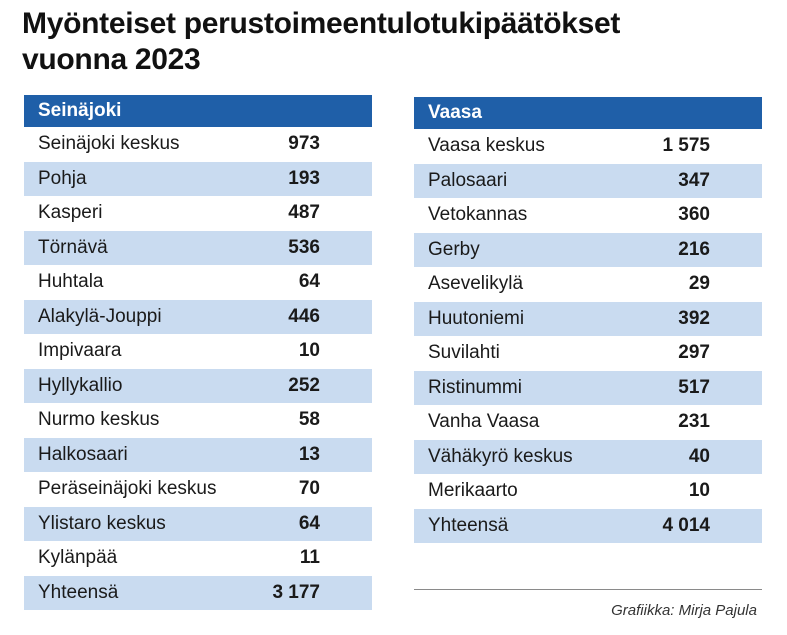 Image resolution: width=787 pixels, height=635 pixels. What do you see at coordinates (296, 592) in the screenshot?
I see `decision-count: 3 177` at bounding box center [296, 592].